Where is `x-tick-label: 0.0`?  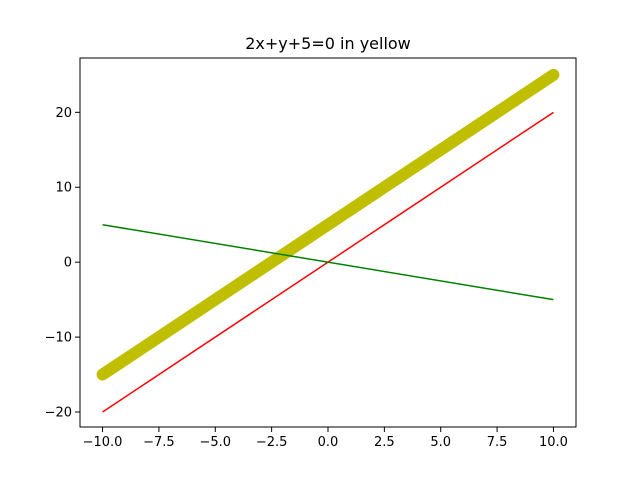 x-tick-label: 0.0 is located at coordinates (328, 442).